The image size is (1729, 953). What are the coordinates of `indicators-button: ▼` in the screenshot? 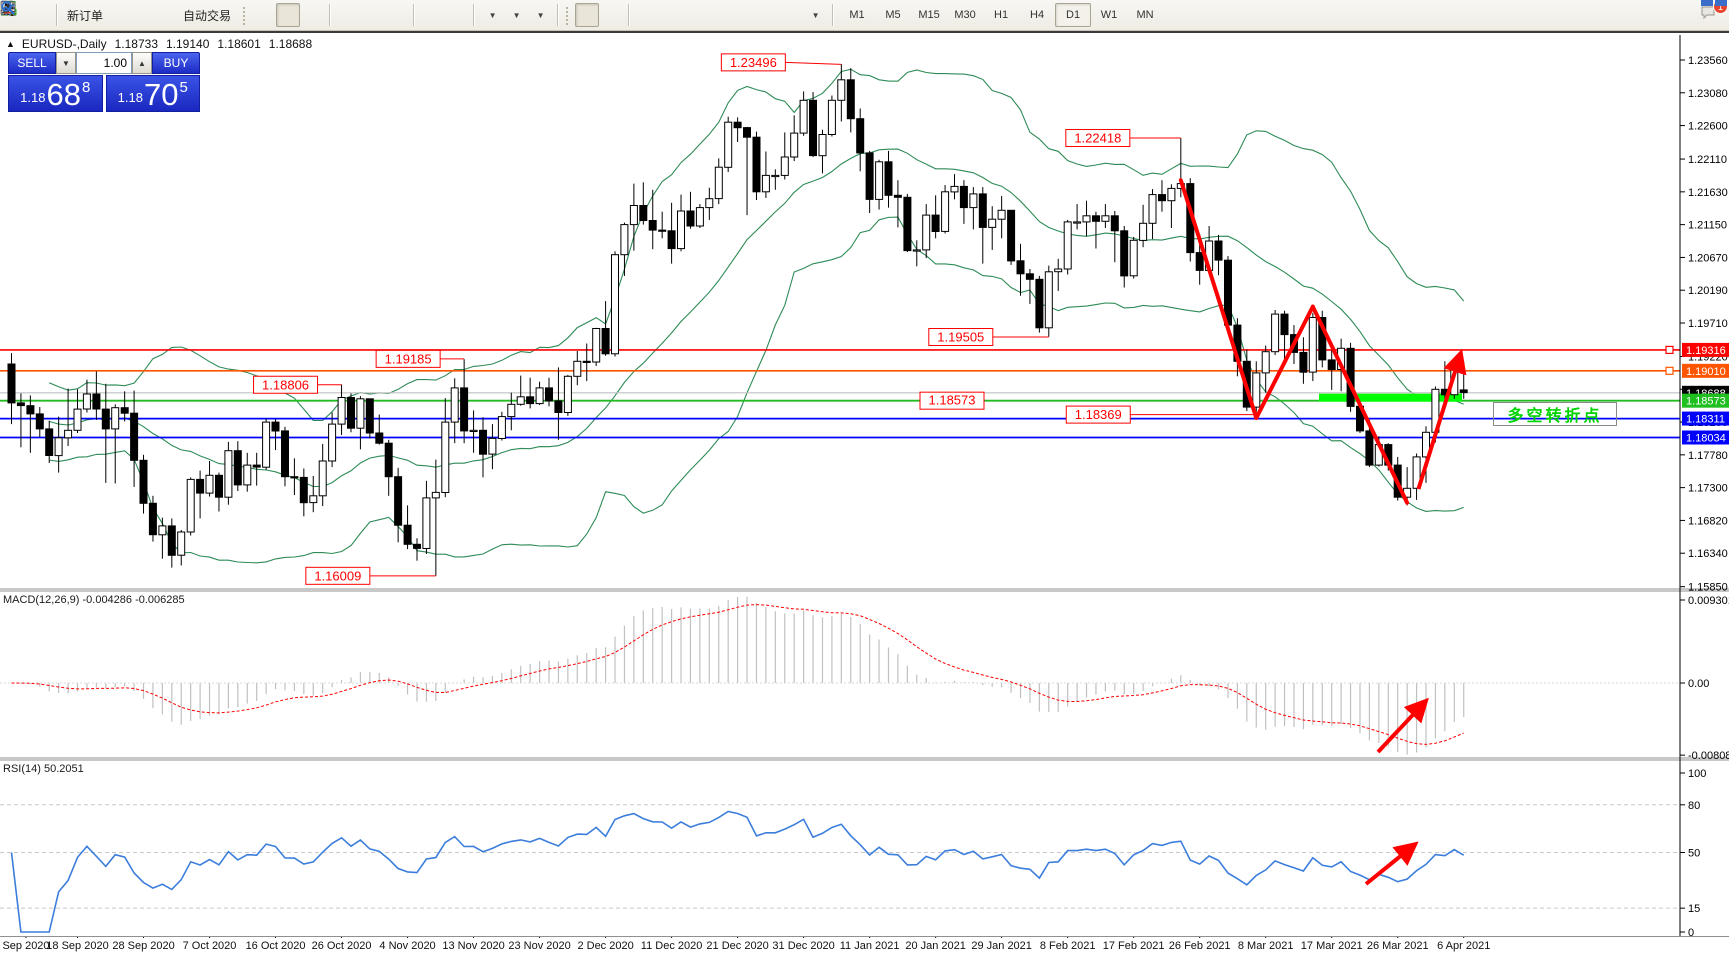 It's located at (252, 14).